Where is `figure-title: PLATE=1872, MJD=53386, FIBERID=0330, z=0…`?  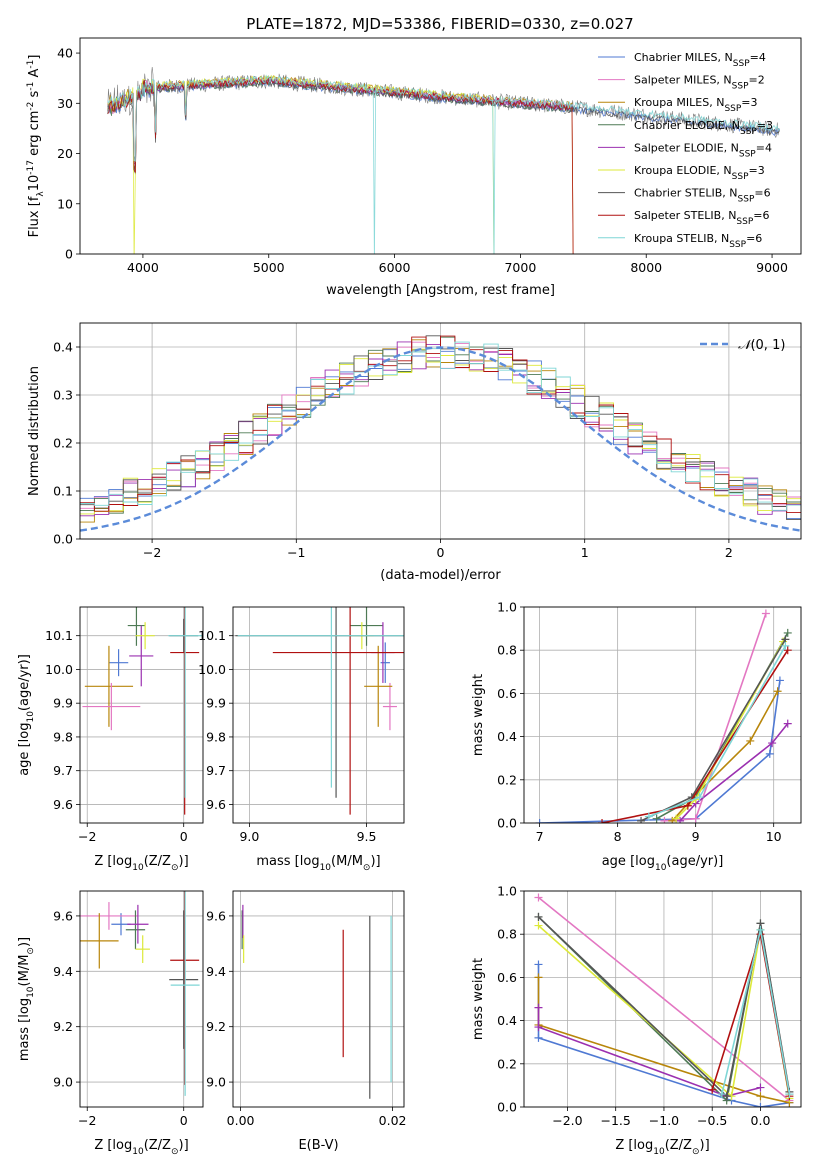 figure-title: PLATE=1872, MJD=53386, FIBERID=0330, z=0… is located at coordinates (439, 24).